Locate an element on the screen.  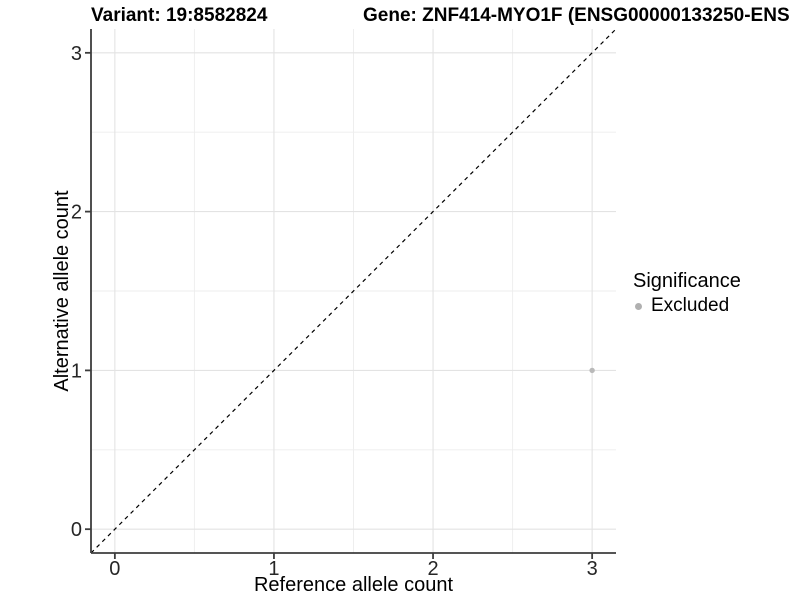
legend-title: Significance is located at coordinates (687, 281).